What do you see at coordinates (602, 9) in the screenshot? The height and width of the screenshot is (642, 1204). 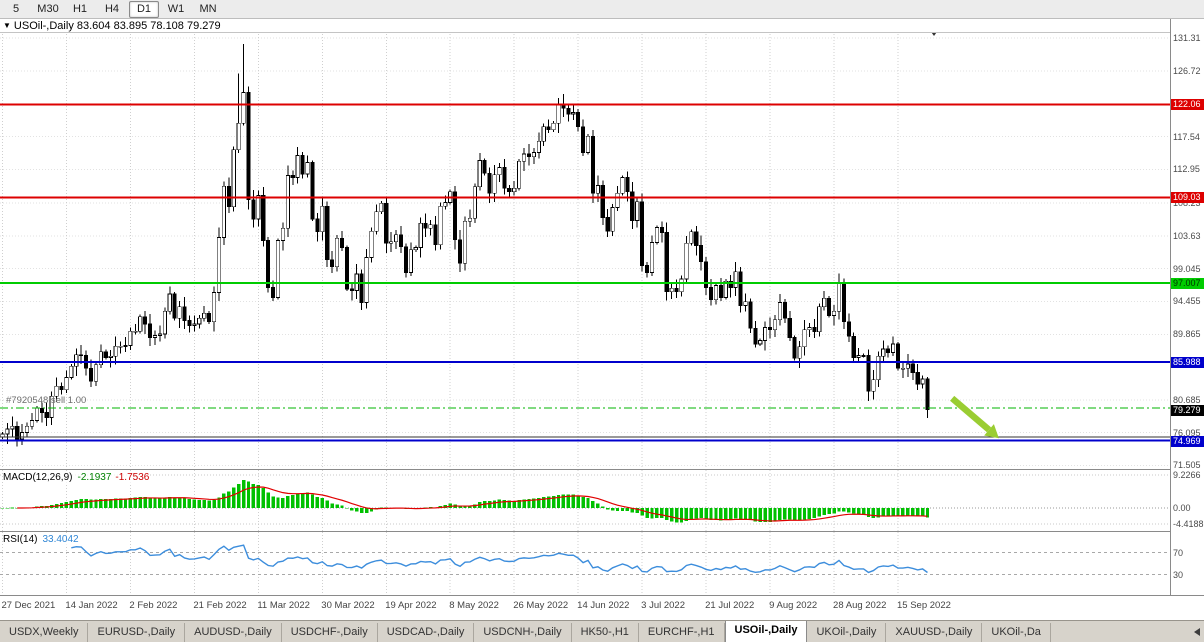 I see `timeframe-toolbar: 5 M30 H1 H4 D1 W1 MN` at bounding box center [602, 9].